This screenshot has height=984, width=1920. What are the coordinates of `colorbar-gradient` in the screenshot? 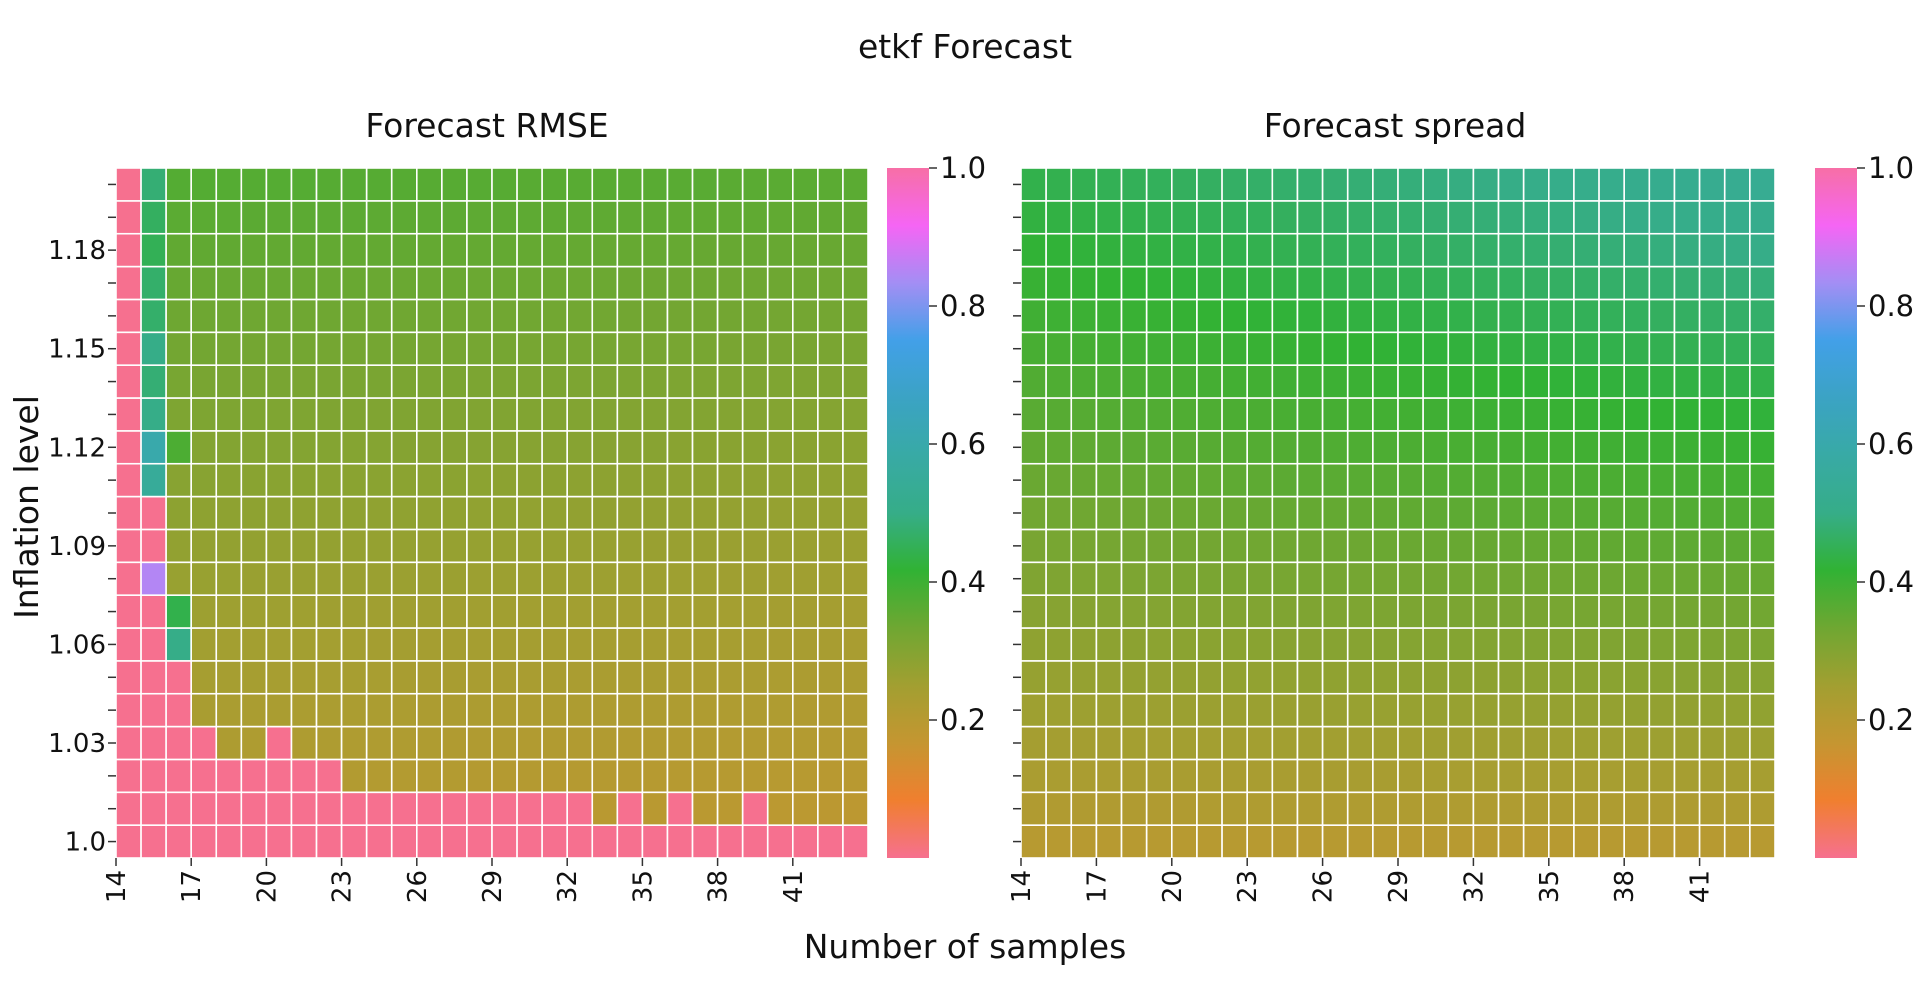 It's located at (908, 513).